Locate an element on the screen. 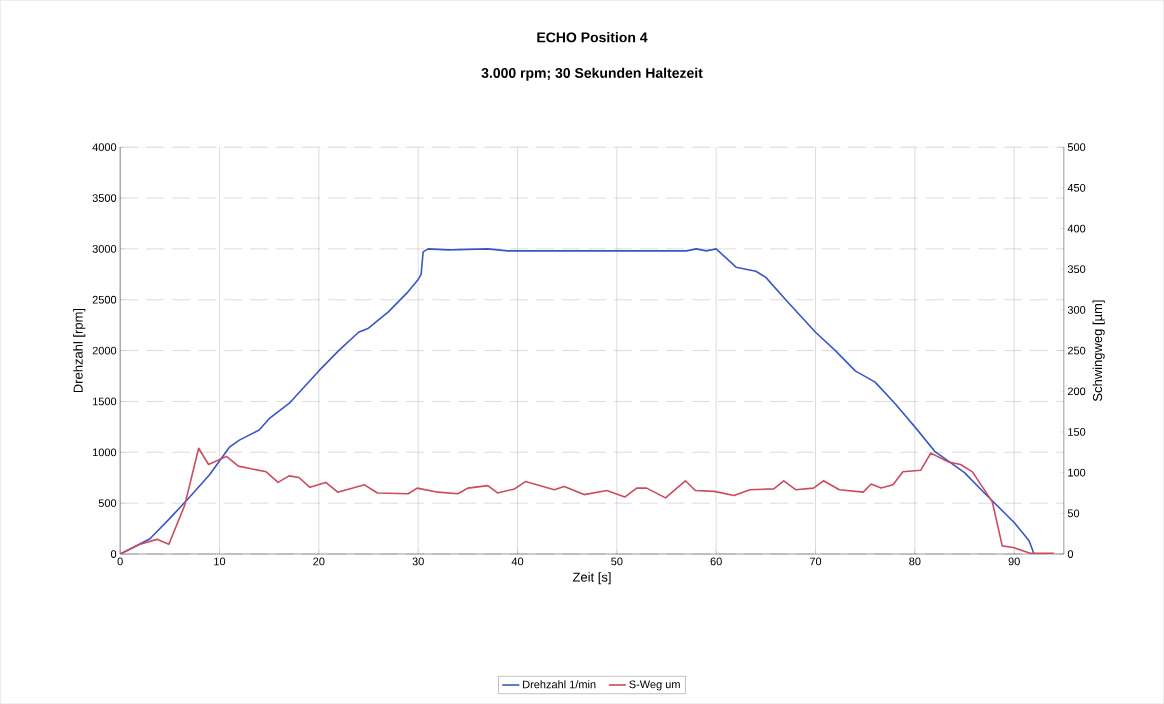 The image size is (1164, 704). x-tick-label: 60 is located at coordinates (716, 561).